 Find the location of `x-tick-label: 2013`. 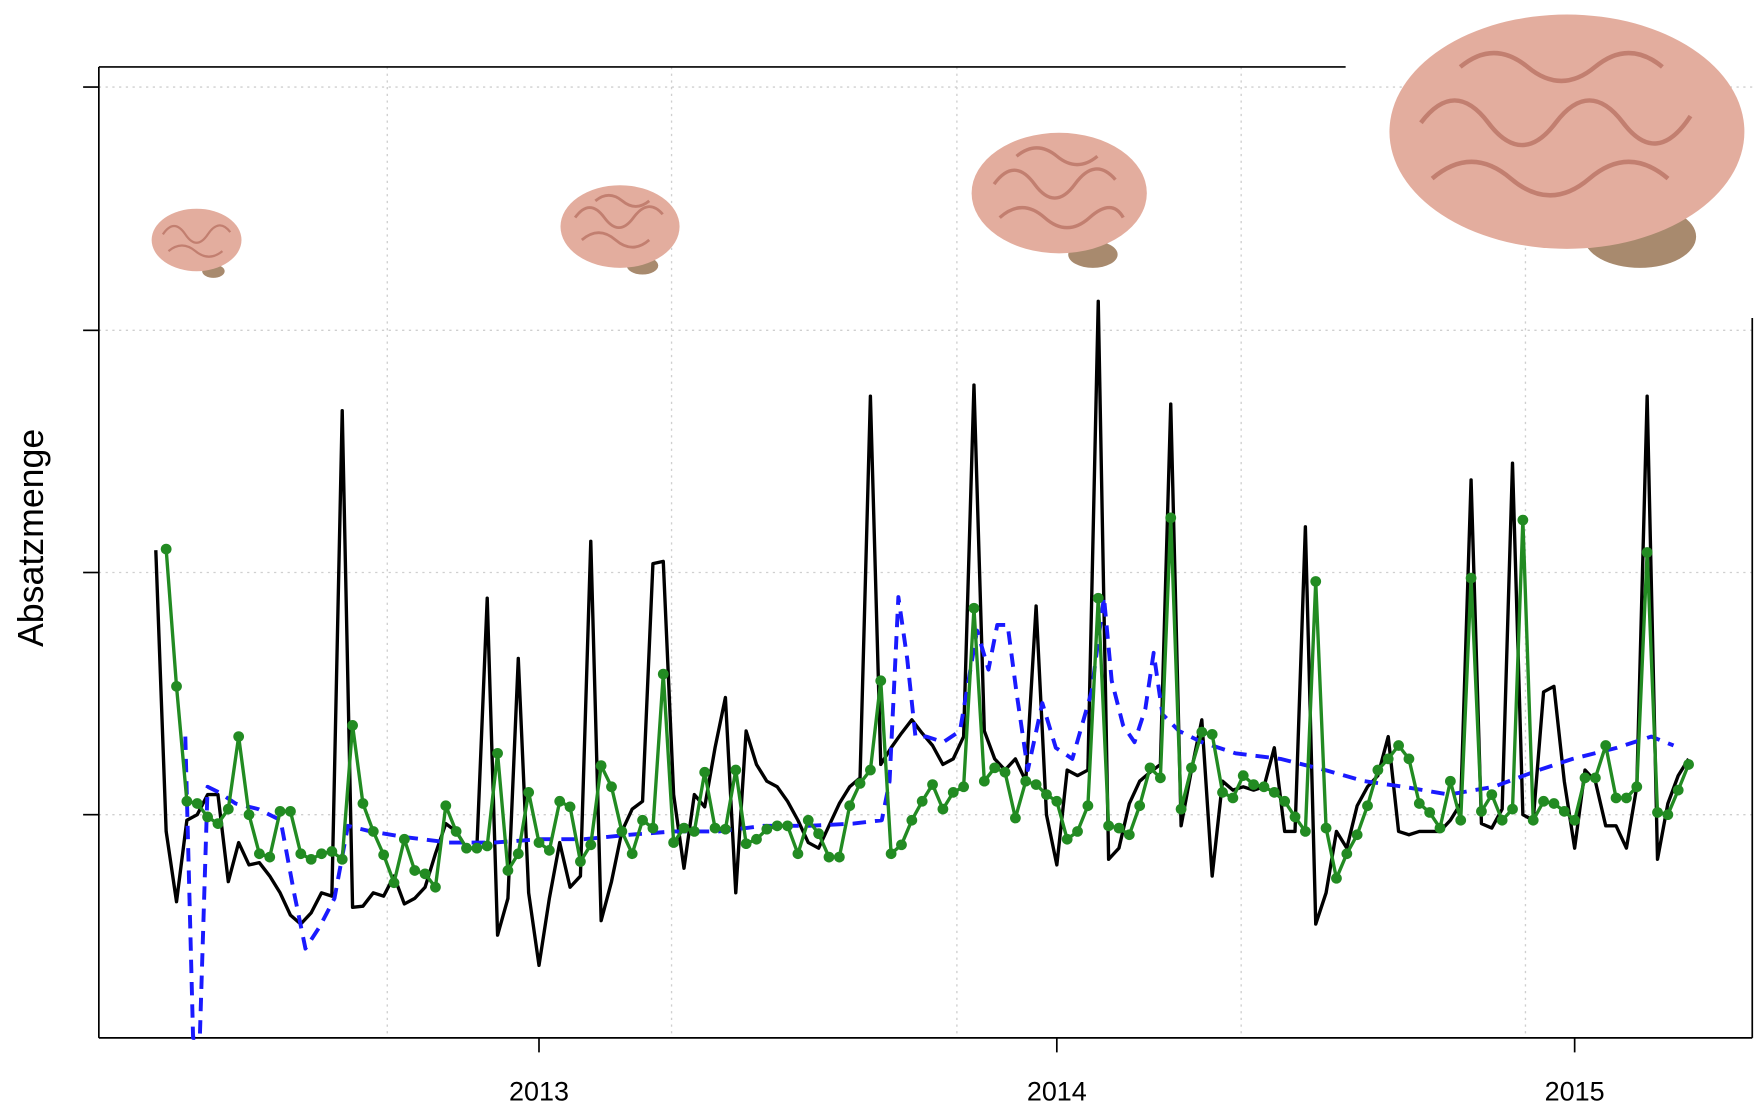

x-tick-label: 2013 is located at coordinates (539, 1092).